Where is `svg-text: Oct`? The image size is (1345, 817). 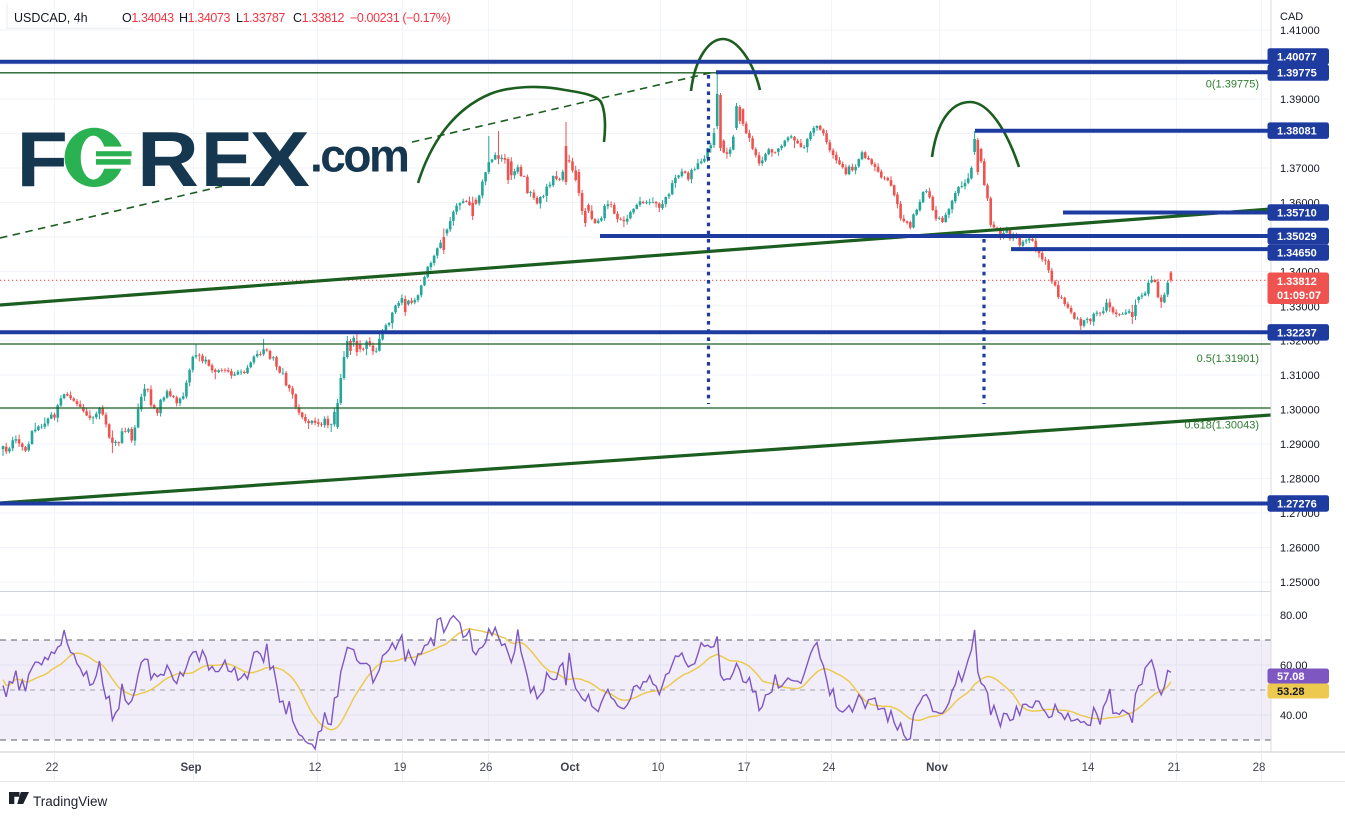
svg-text: Oct is located at coordinates (569, 768).